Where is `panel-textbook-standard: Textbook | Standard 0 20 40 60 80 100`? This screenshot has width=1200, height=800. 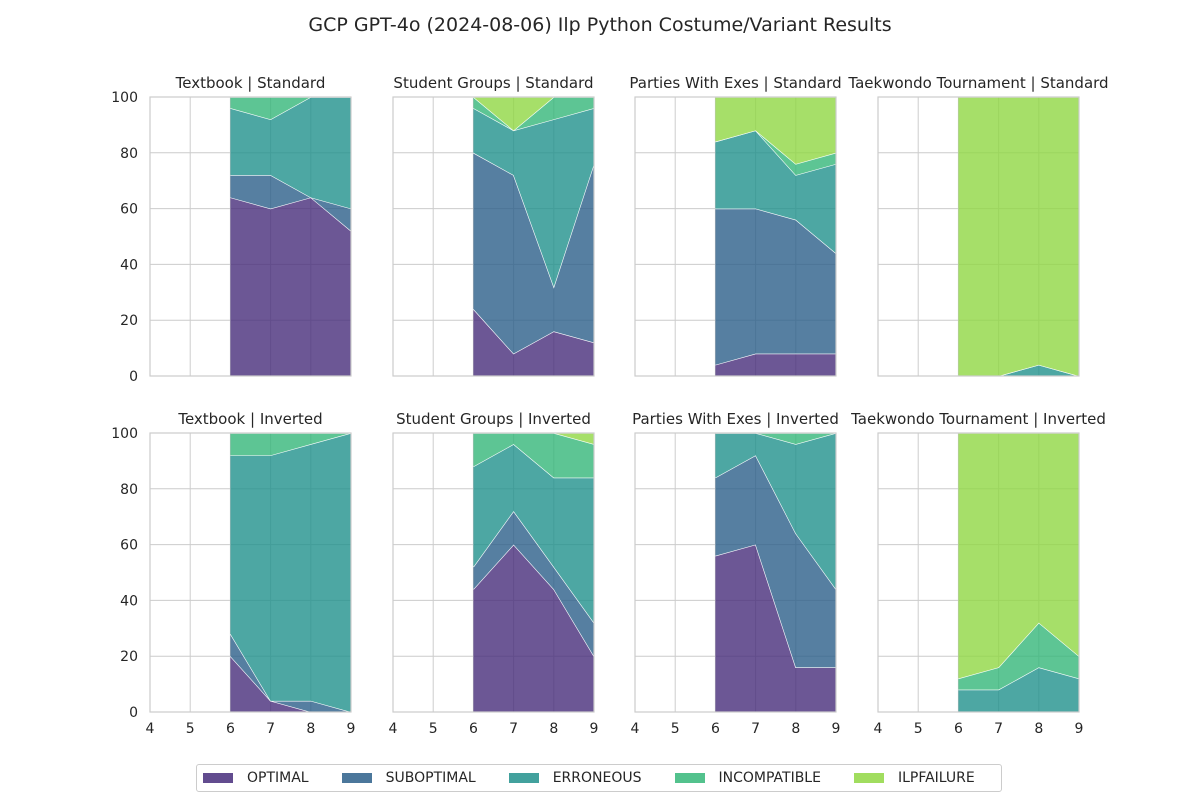
panel-textbook-standard: Textbook | Standard 0 20 40 60 80 100 is located at coordinates (231, 229).